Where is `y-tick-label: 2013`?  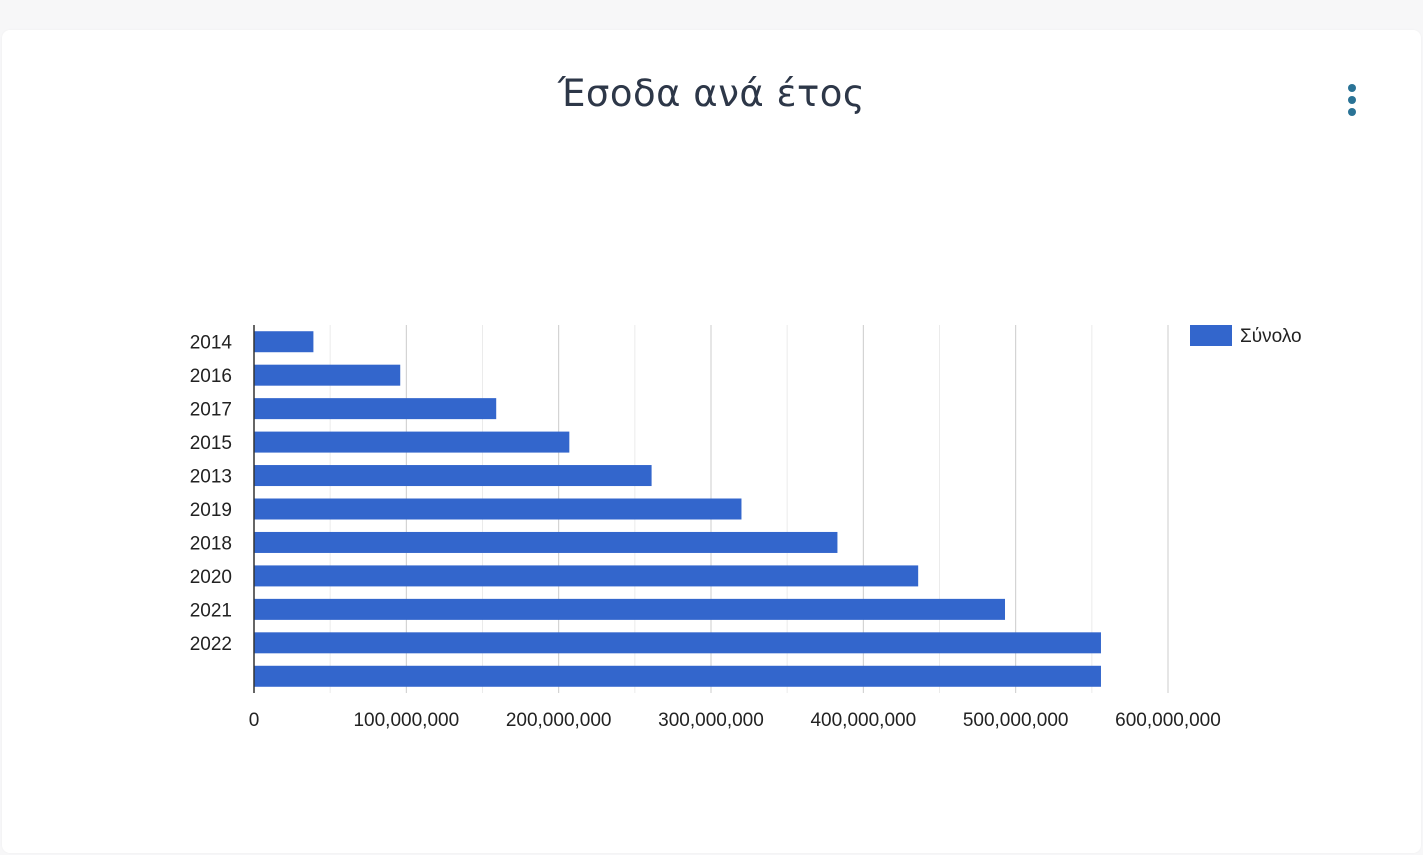
y-tick-label: 2013 is located at coordinates (211, 477).